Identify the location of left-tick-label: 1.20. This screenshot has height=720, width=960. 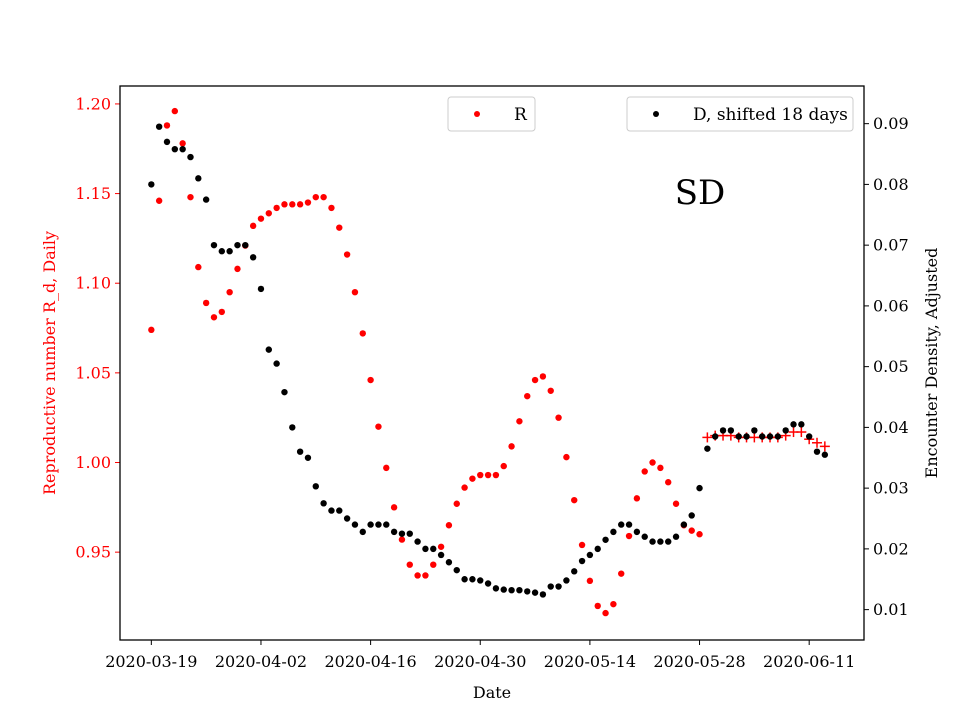
(93, 103).